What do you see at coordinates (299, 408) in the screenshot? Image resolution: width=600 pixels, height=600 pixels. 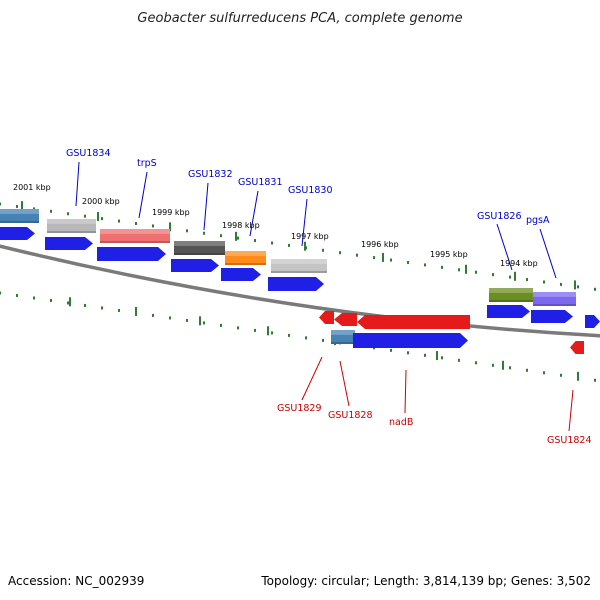 I see `gene-label-reverse: GSU1829` at bounding box center [299, 408].